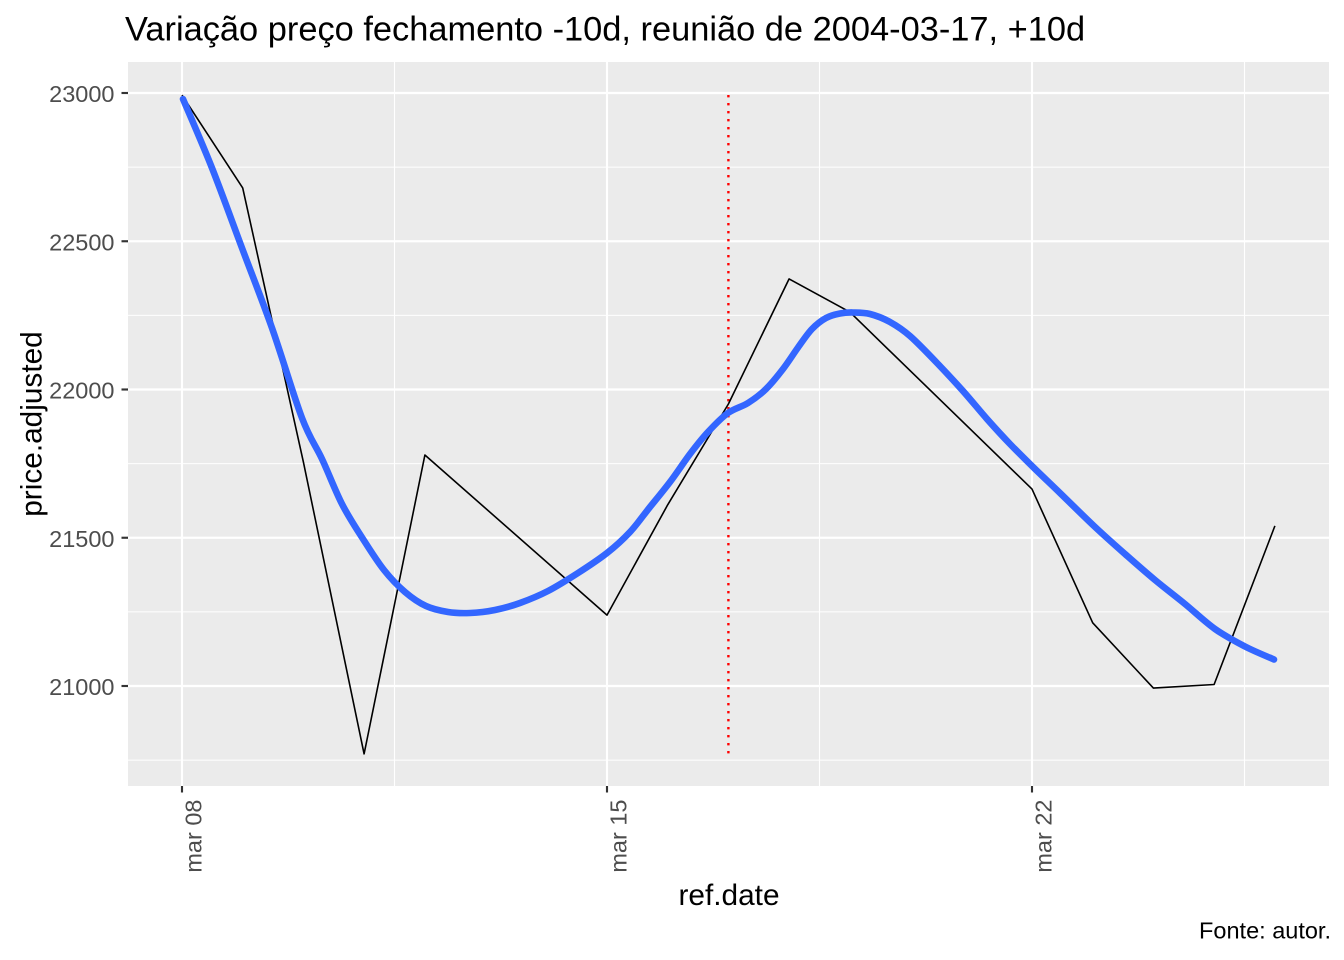 This screenshot has width=1344, height=960. I want to click on svg-text: 22000, so click(81, 391).